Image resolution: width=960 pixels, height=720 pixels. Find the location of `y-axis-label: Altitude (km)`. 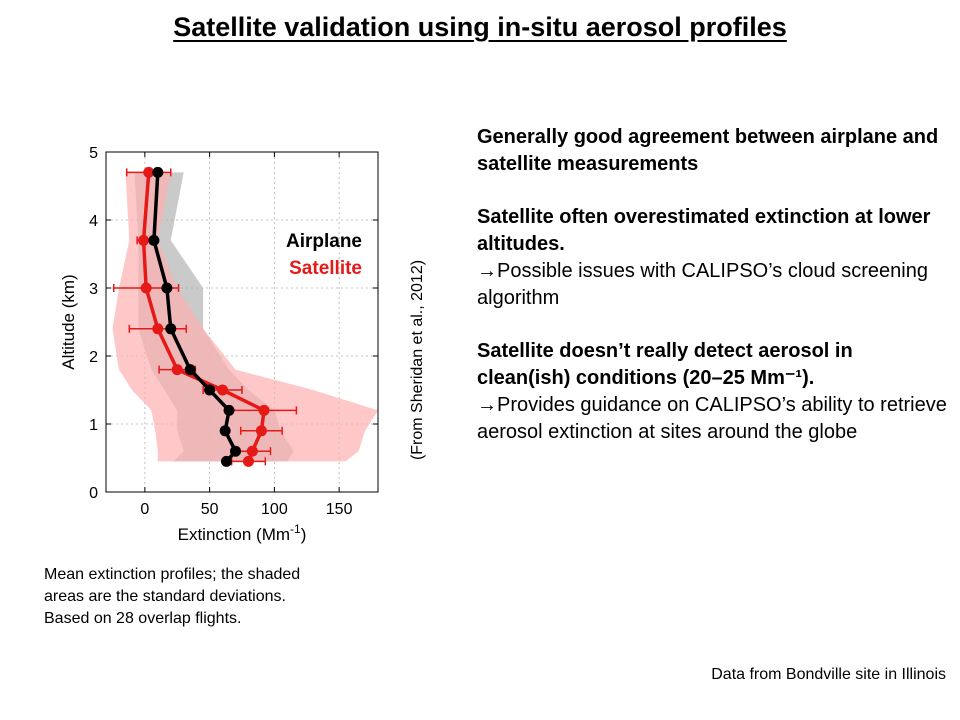

y-axis-label: Altitude (km) is located at coordinates (68, 321).